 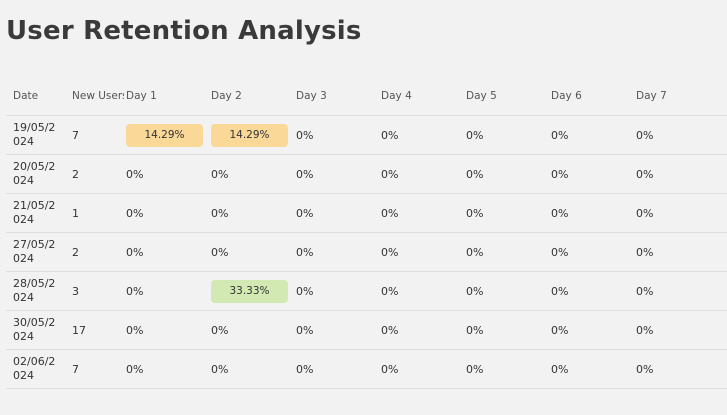 I want to click on cell-date: 20/05/2024, so click(x=35, y=174).